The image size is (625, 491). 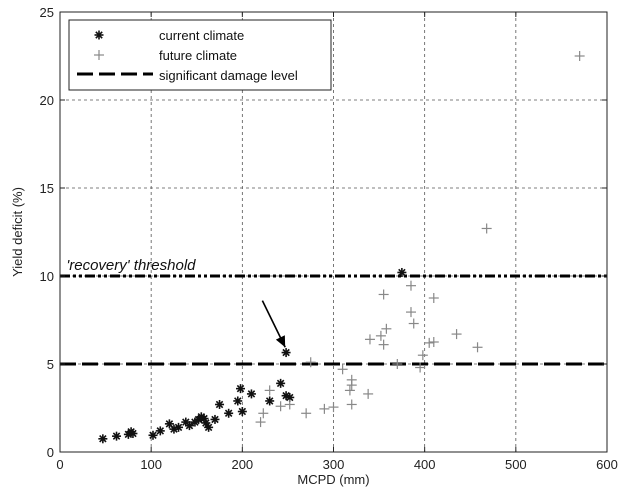 What do you see at coordinates (59, 464) in the screenshot?
I see `x-tick-label: 0` at bounding box center [59, 464].